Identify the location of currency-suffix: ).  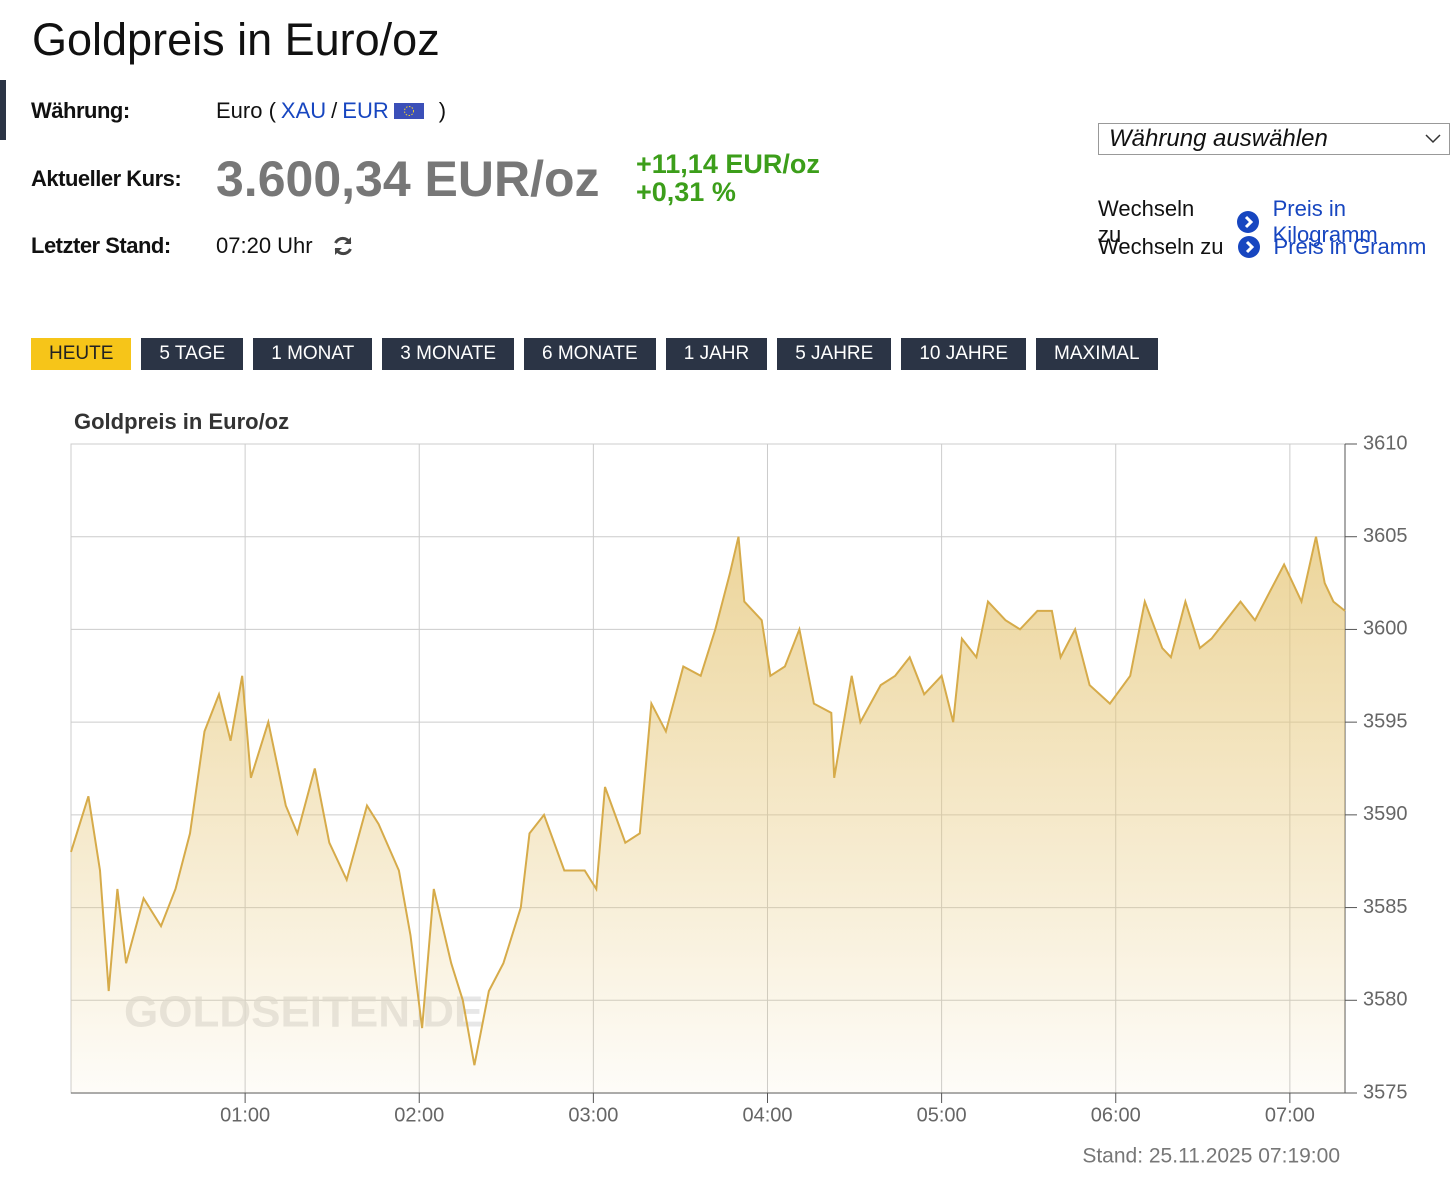
(442, 110).